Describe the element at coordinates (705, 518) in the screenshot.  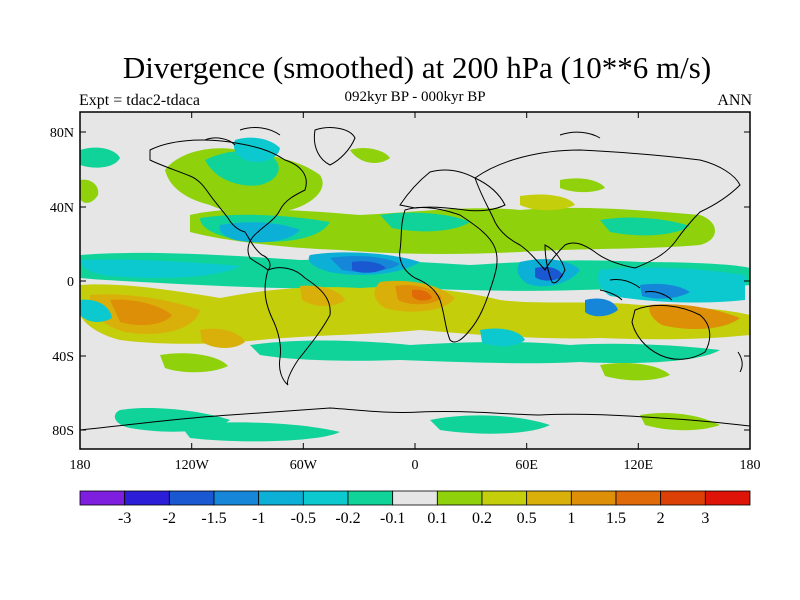
I see `colorbar-label: 3` at that location.